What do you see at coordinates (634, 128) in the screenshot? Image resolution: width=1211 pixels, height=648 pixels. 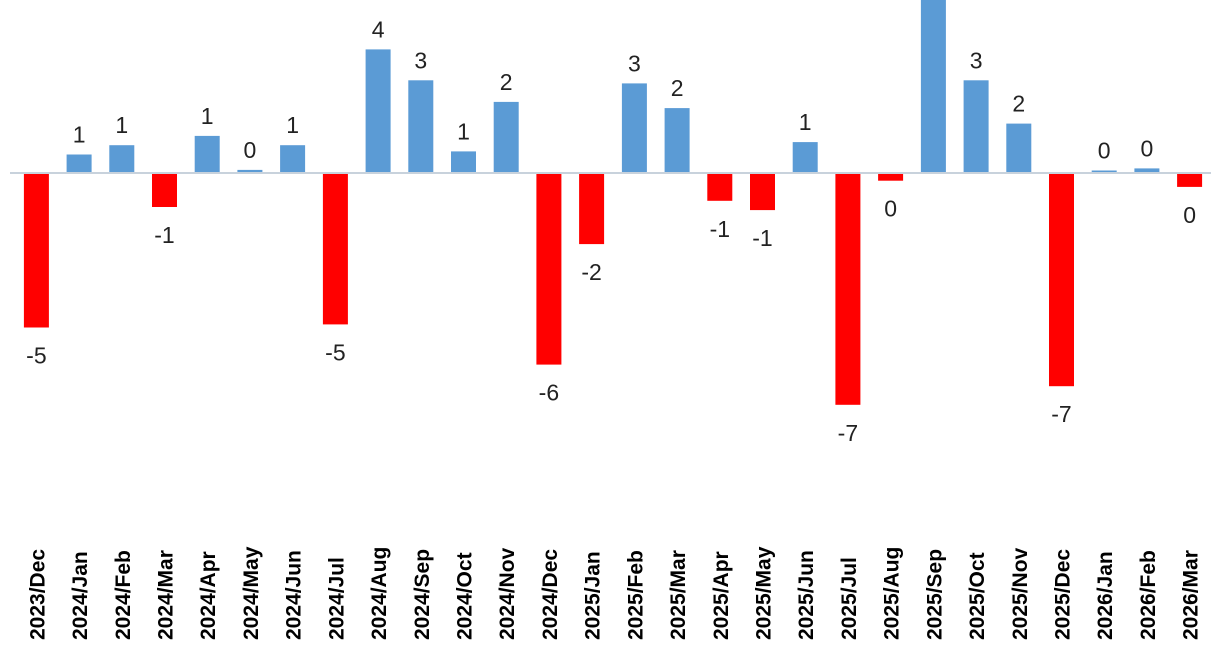 I see `bar-2025/Feb` at bounding box center [634, 128].